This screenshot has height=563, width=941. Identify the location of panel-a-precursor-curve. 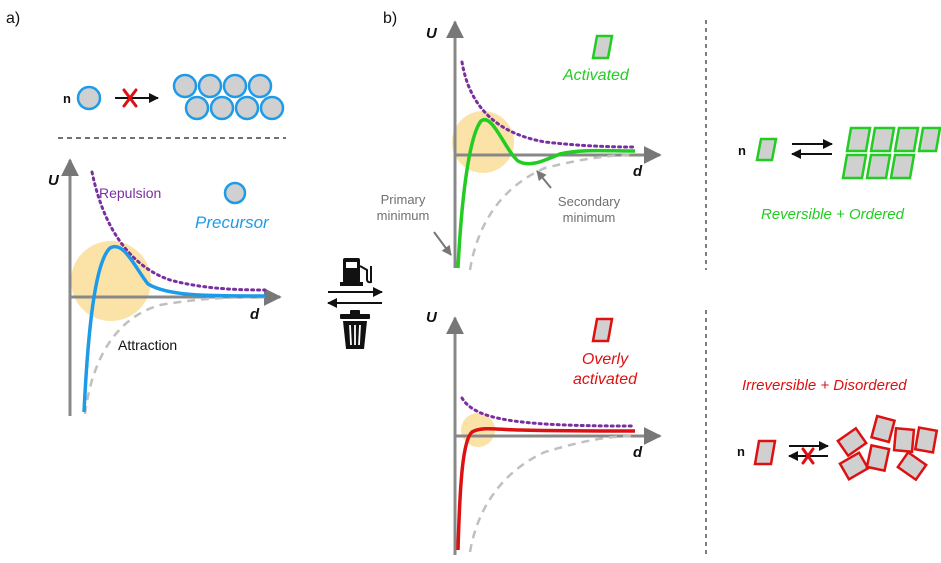
(174, 328).